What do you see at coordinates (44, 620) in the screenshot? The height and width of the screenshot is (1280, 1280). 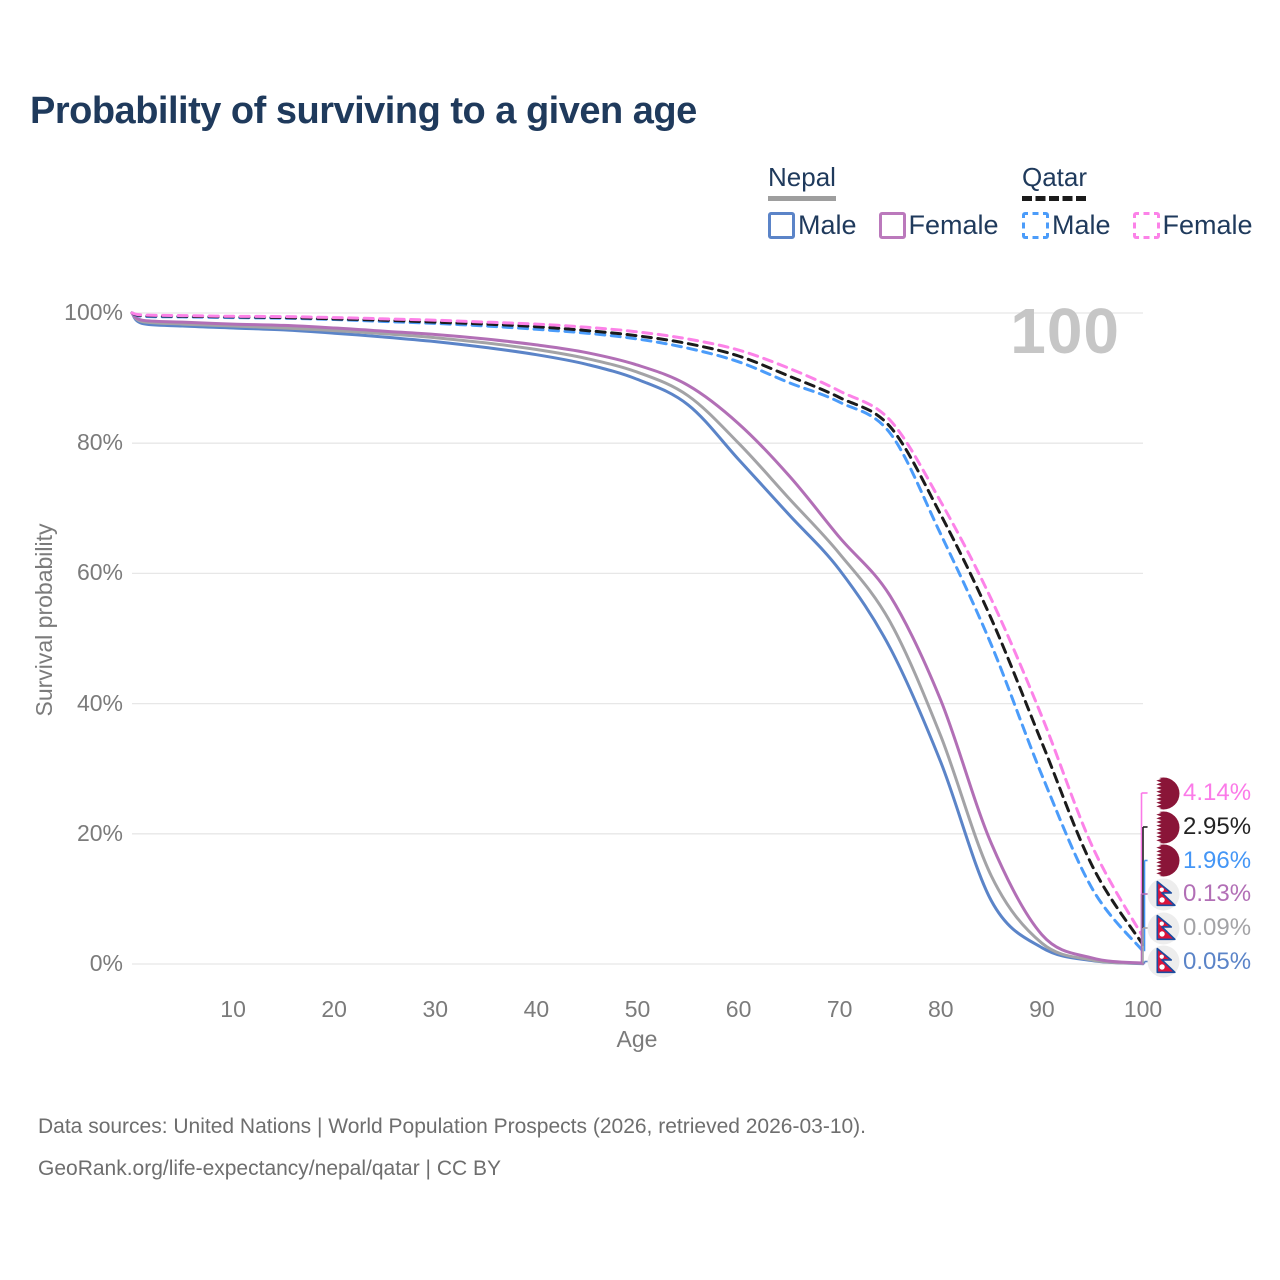 I see `y-axis-title: Survival probability` at bounding box center [44, 620].